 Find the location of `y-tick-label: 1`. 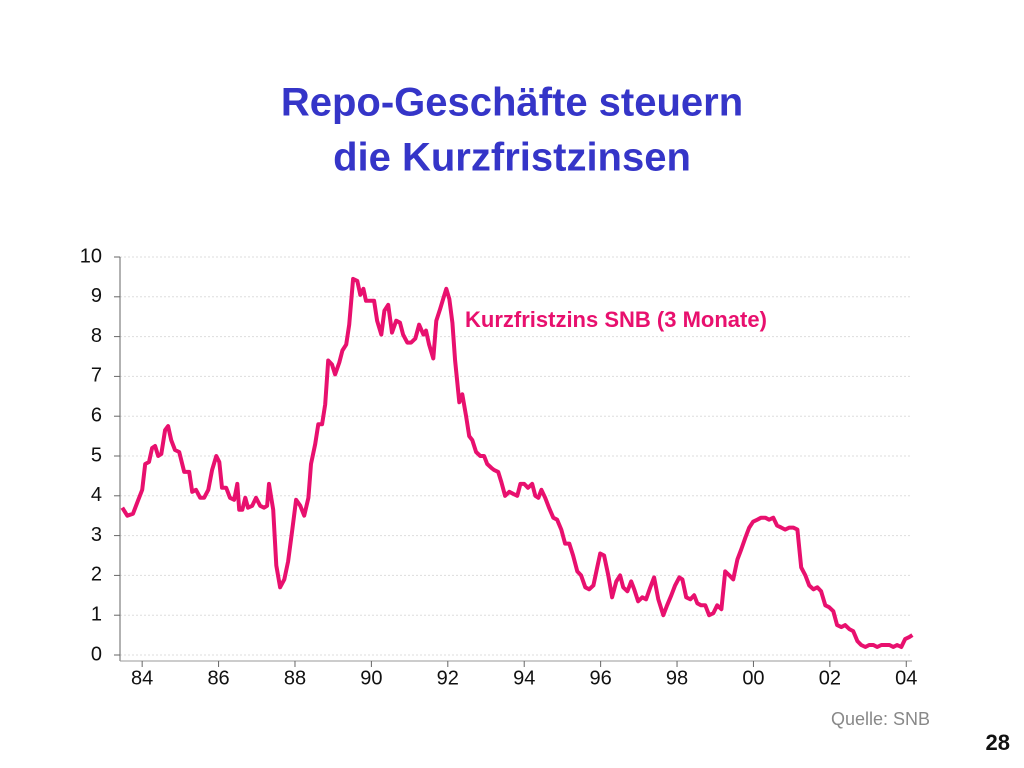

y-tick-label: 1 is located at coordinates (96, 614).